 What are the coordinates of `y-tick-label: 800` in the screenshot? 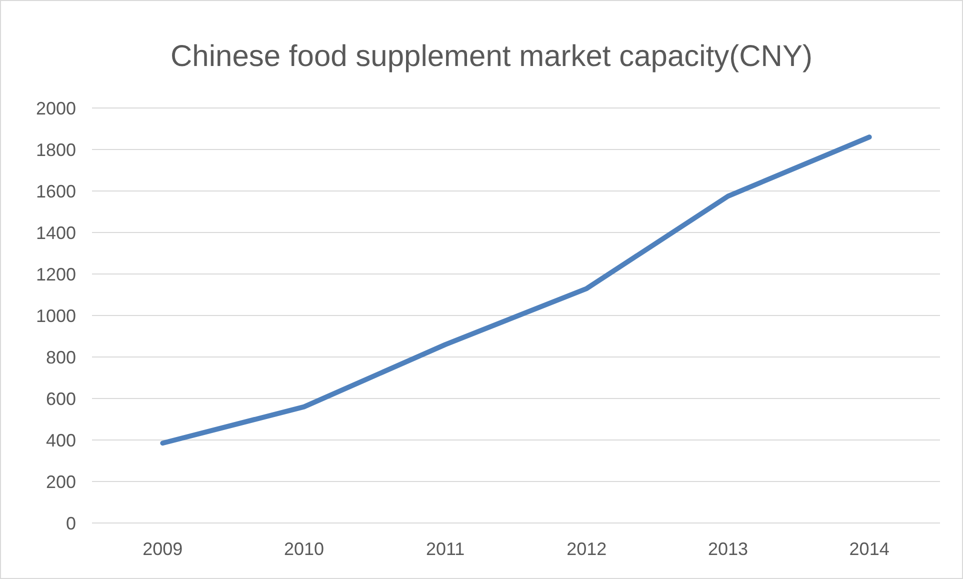 It's located at (61, 357).